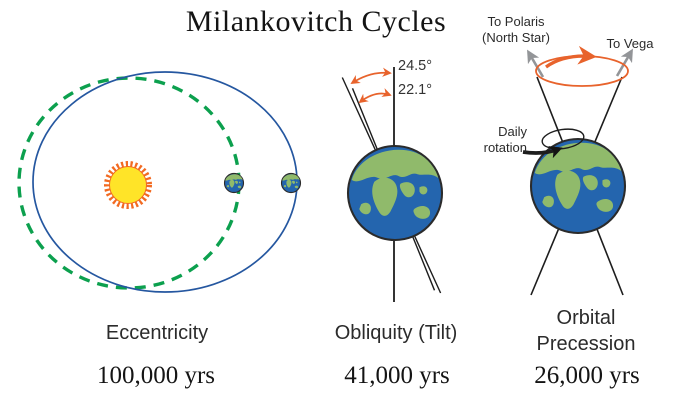 The width and height of the screenshot is (682, 406). I want to click on angle-label-max: 24.5°, so click(415, 66).